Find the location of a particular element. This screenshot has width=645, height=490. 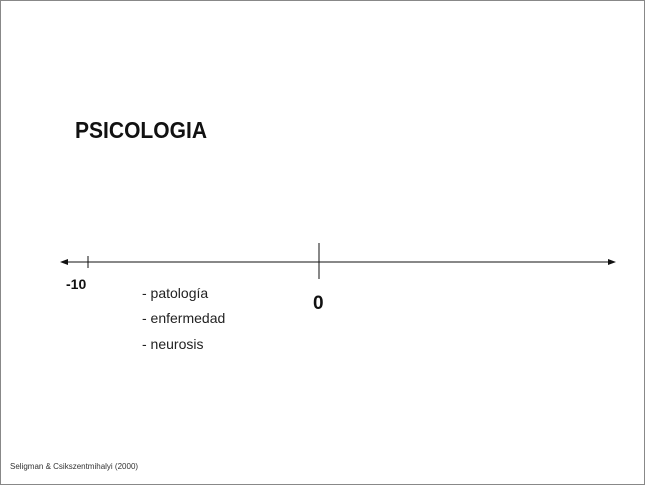

list-item: - neurosis is located at coordinates (172, 344).